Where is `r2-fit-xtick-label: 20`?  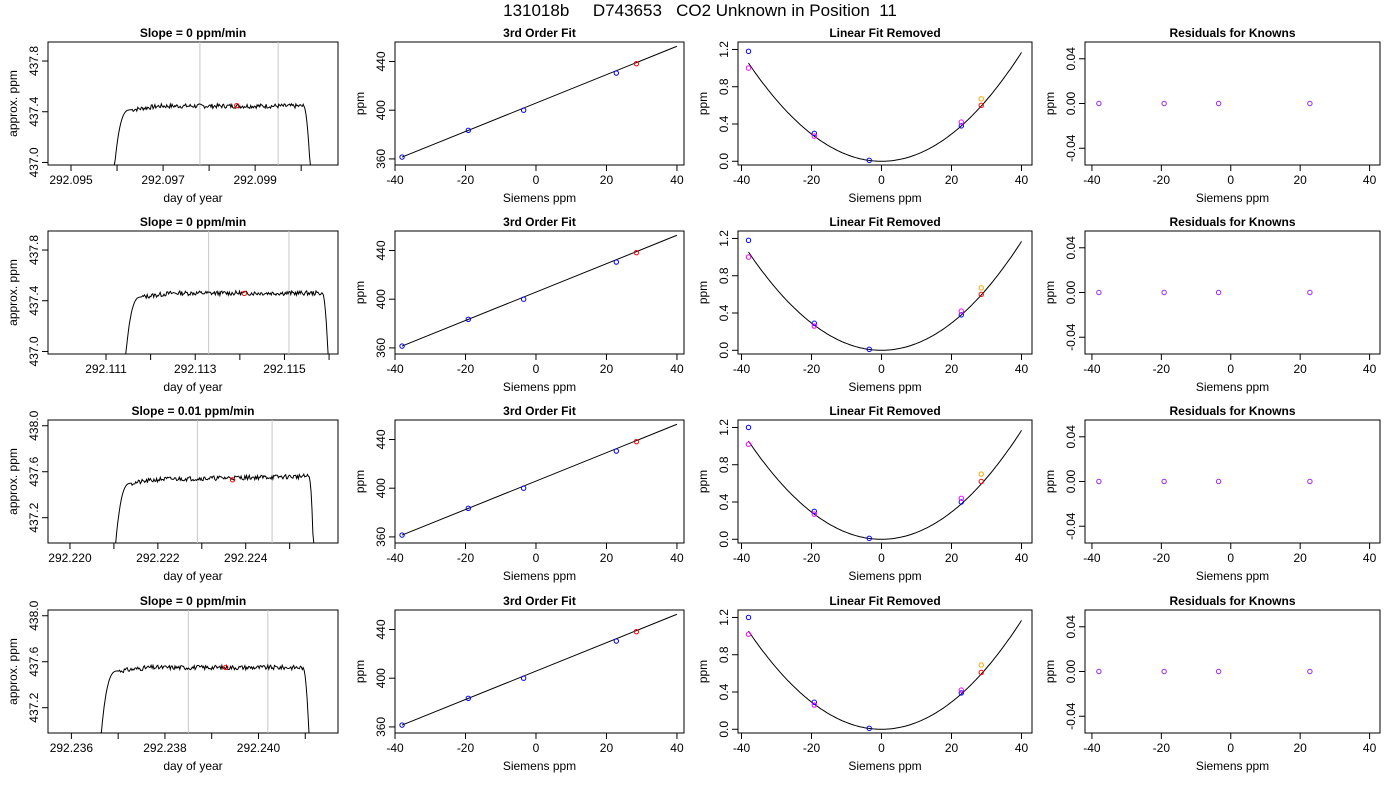 r2-fit-xtick-label: 20 is located at coordinates (607, 369).